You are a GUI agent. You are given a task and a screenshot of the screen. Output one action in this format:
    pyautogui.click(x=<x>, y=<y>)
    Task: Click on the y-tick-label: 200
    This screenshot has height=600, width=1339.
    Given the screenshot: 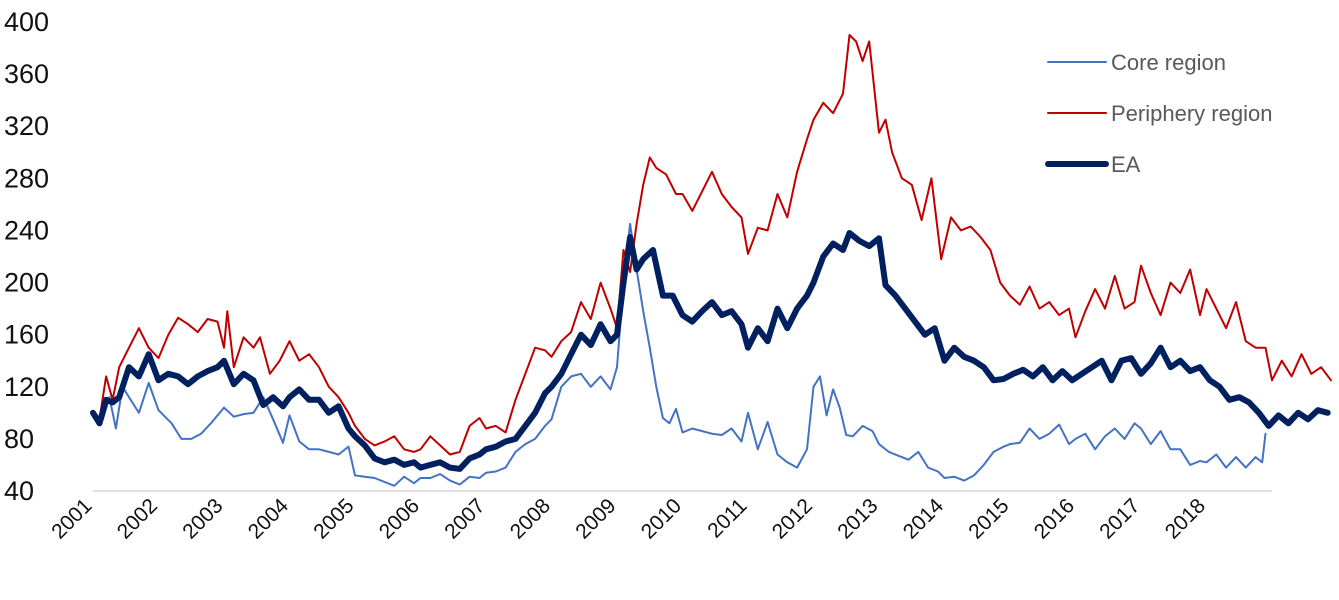 What is the action you would take?
    pyautogui.click(x=26, y=283)
    